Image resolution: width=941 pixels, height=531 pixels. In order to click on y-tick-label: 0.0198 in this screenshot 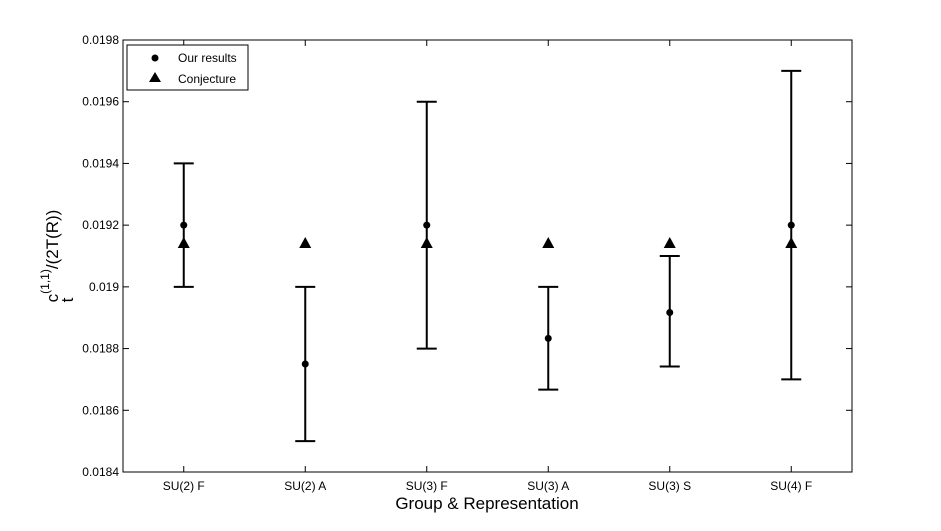, I will do `click(100, 40)`.